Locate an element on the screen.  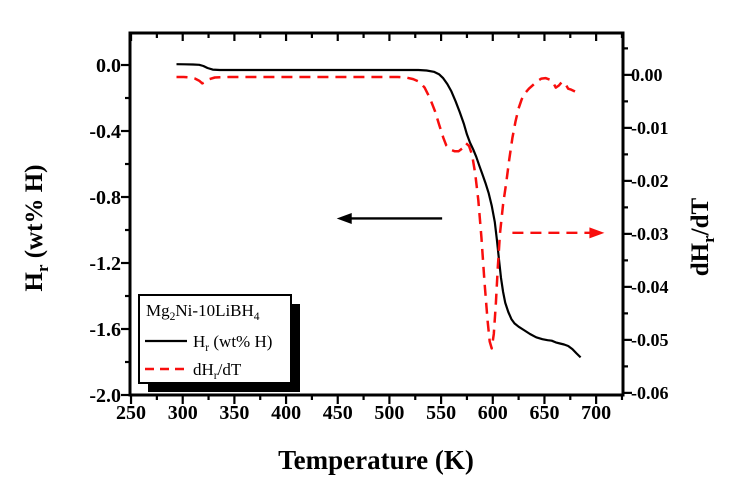
x-tick-label: 250 is located at coordinates (131, 413).